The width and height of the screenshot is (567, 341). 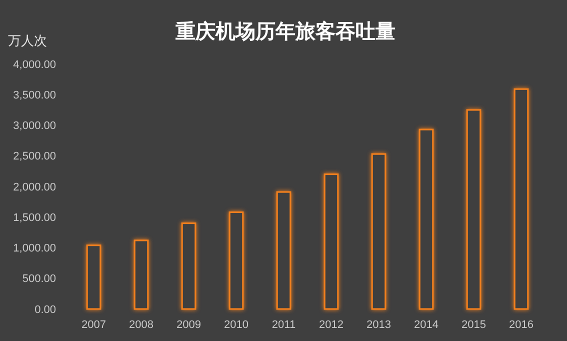 I want to click on y-axis-title: 万人次, so click(x=27, y=40).